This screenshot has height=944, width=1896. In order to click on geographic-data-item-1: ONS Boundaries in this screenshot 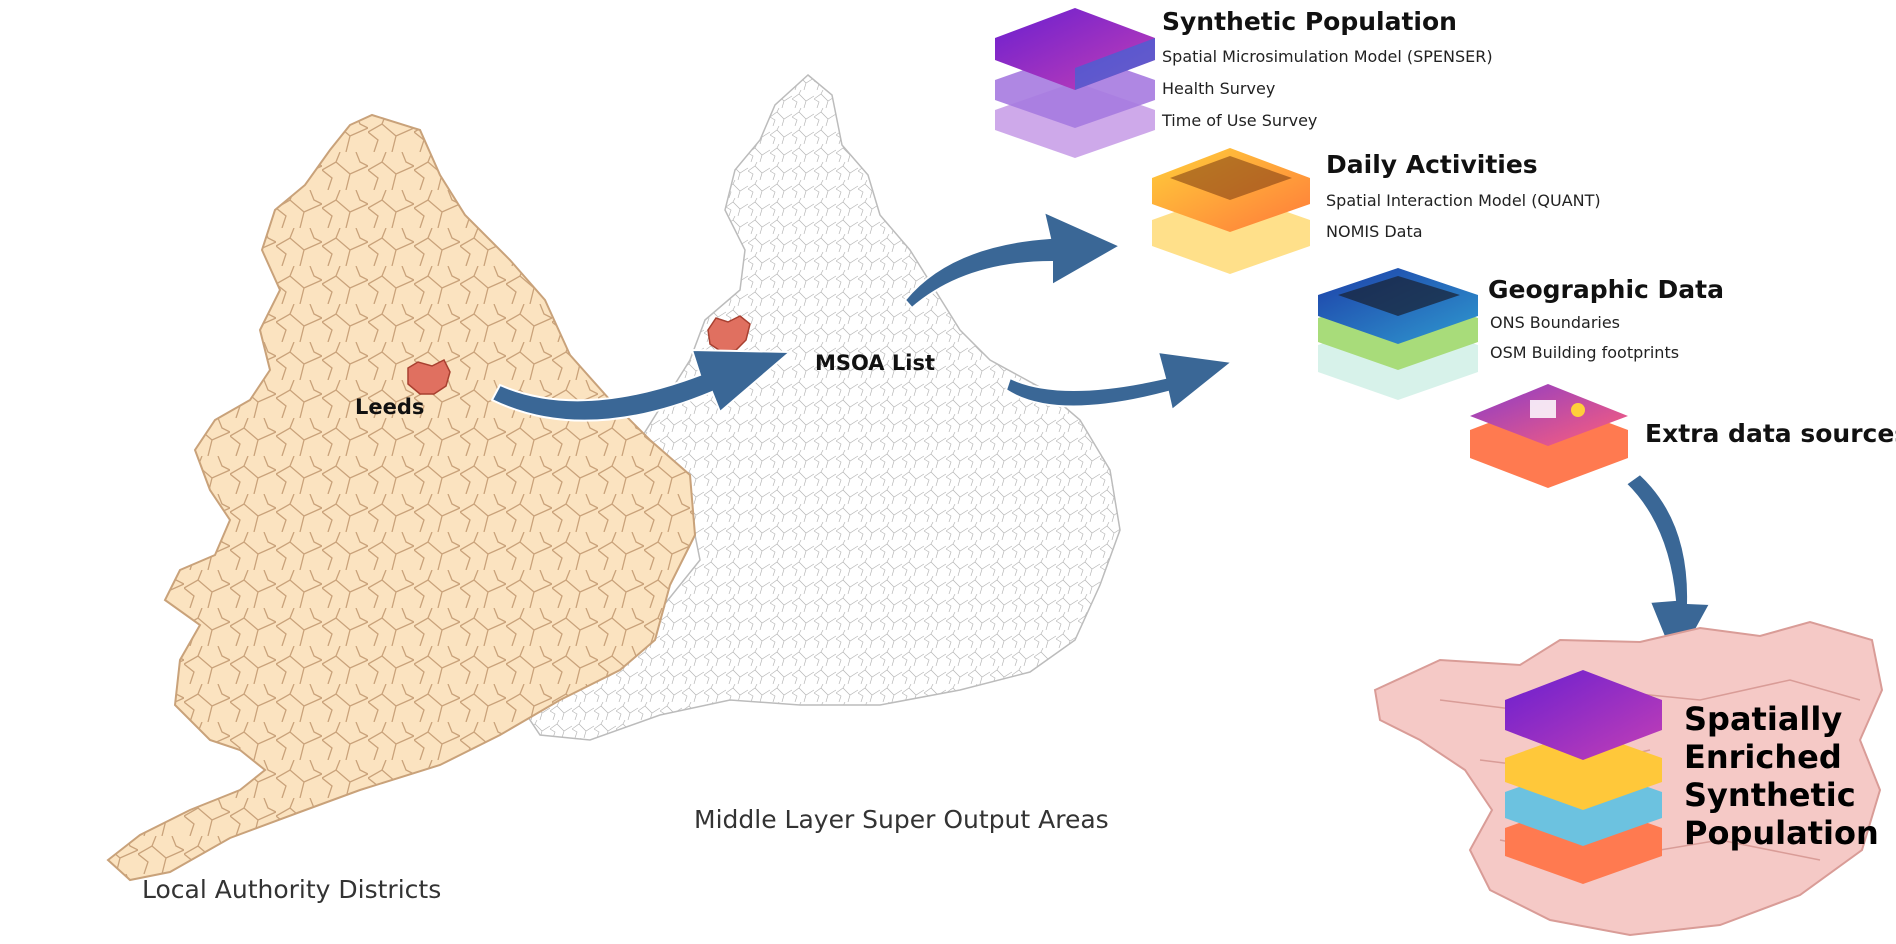, I will do `click(1555, 322)`.